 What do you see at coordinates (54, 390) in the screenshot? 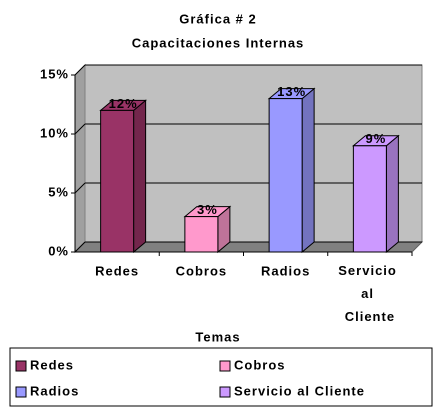
I see `legend-label: Radios` at bounding box center [54, 390].